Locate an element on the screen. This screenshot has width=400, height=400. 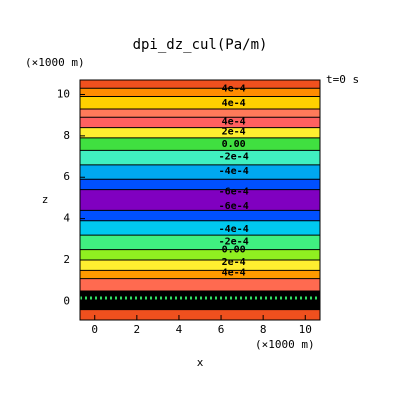
y-tick-label: 10 is located at coordinates (63, 93).